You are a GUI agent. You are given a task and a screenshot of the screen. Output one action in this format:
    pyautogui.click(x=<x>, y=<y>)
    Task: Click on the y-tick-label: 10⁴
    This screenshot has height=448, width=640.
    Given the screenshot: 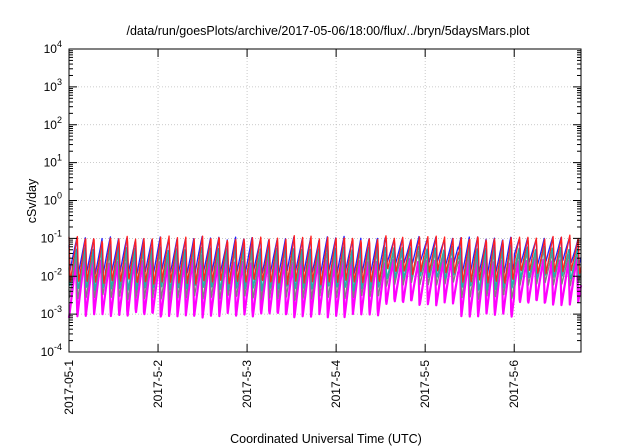 What is the action you would take?
    pyautogui.click(x=53, y=47)
    